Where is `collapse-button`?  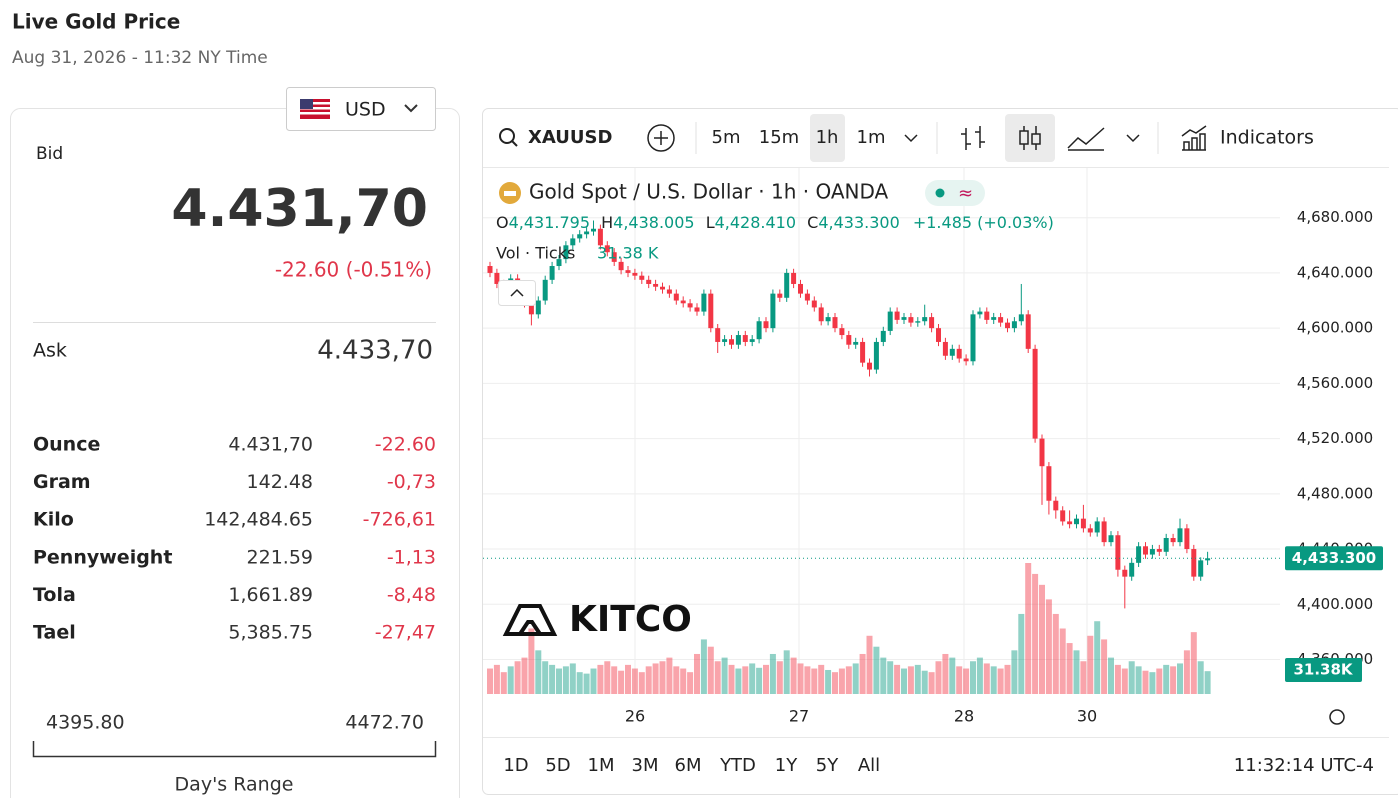 collapse-button is located at coordinates (517, 293).